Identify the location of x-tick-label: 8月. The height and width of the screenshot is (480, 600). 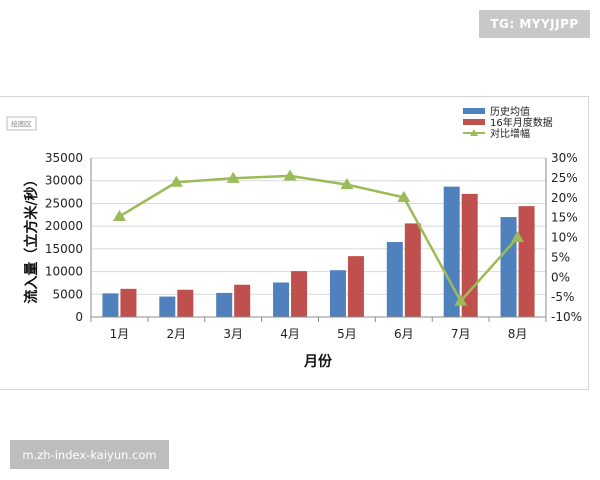
(518, 334).